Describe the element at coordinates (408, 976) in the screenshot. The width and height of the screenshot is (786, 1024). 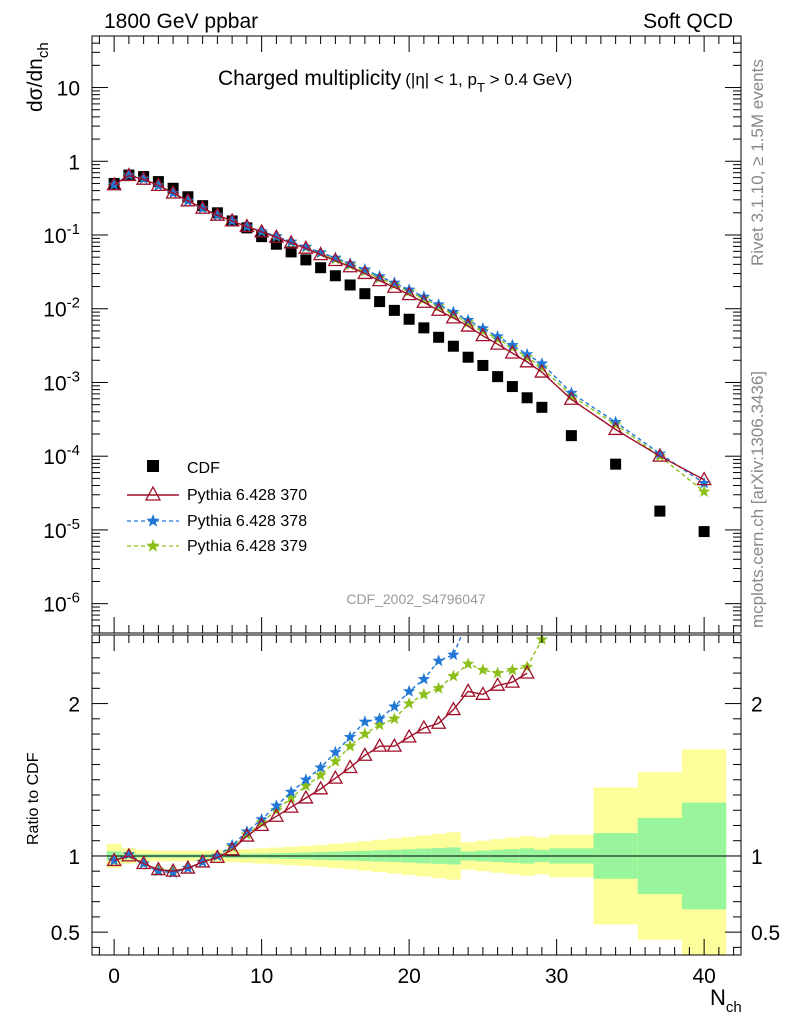
I see `x-tick-label: 20` at that location.